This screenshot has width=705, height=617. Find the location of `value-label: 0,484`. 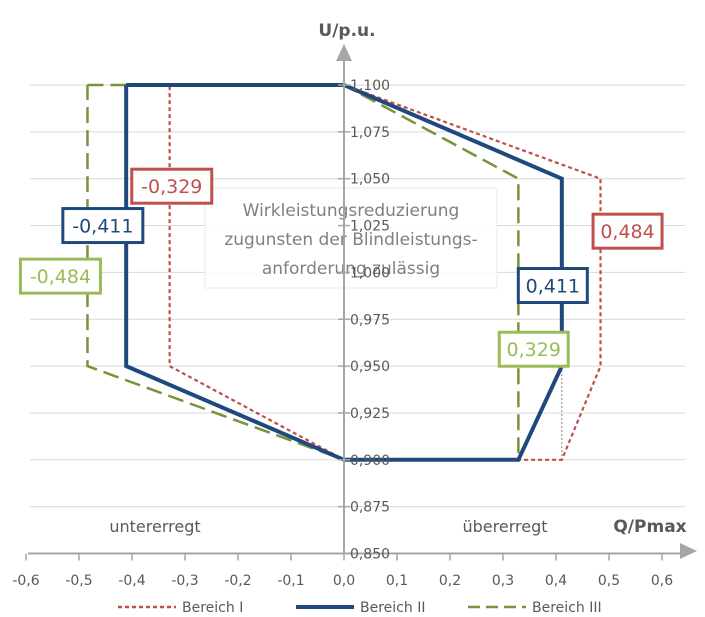

value-label: 0,484 is located at coordinates (627, 232).